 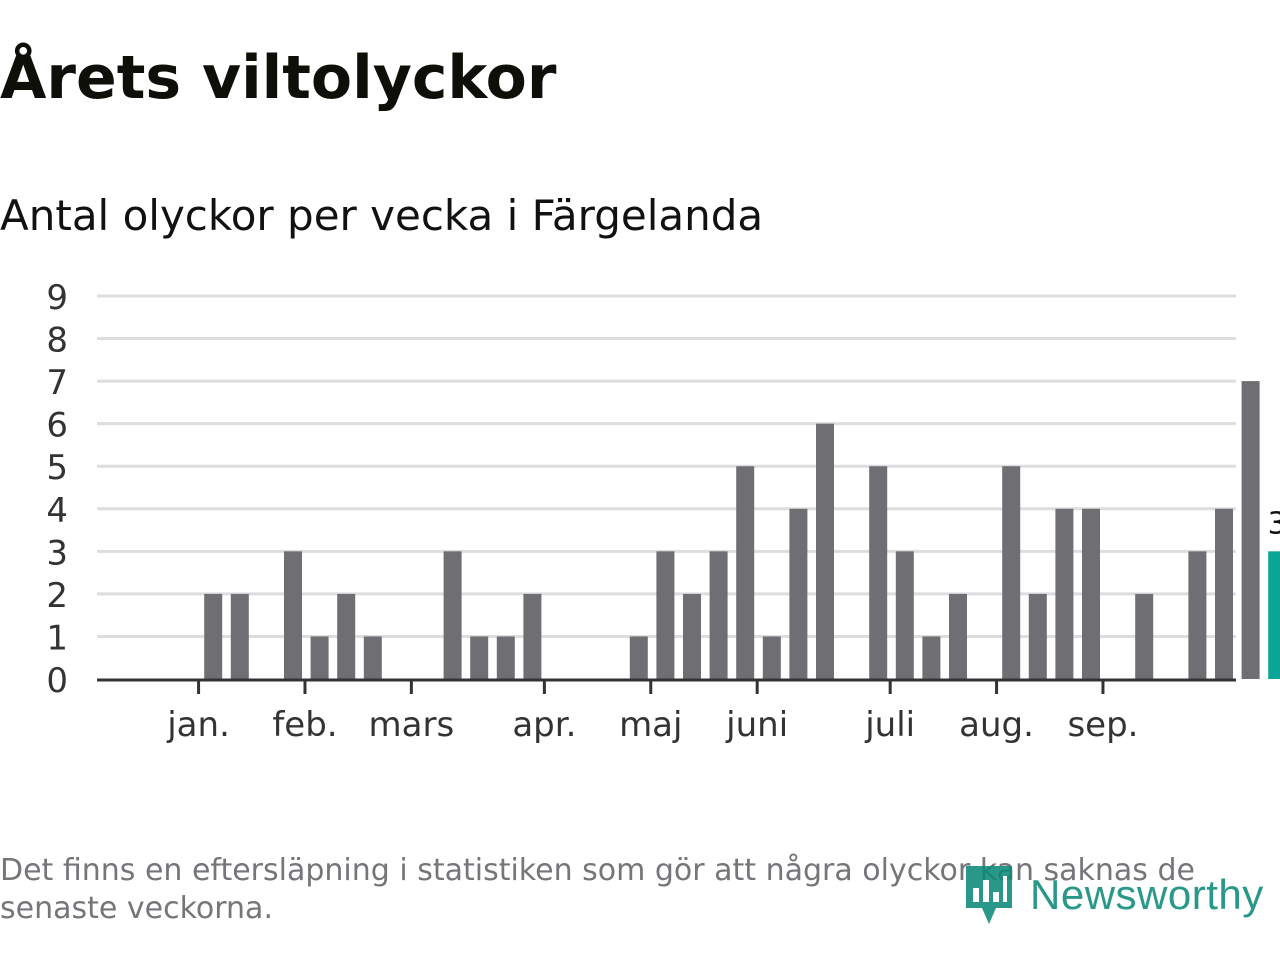 I want to click on data-labels: 3, so click(x=1274, y=523).